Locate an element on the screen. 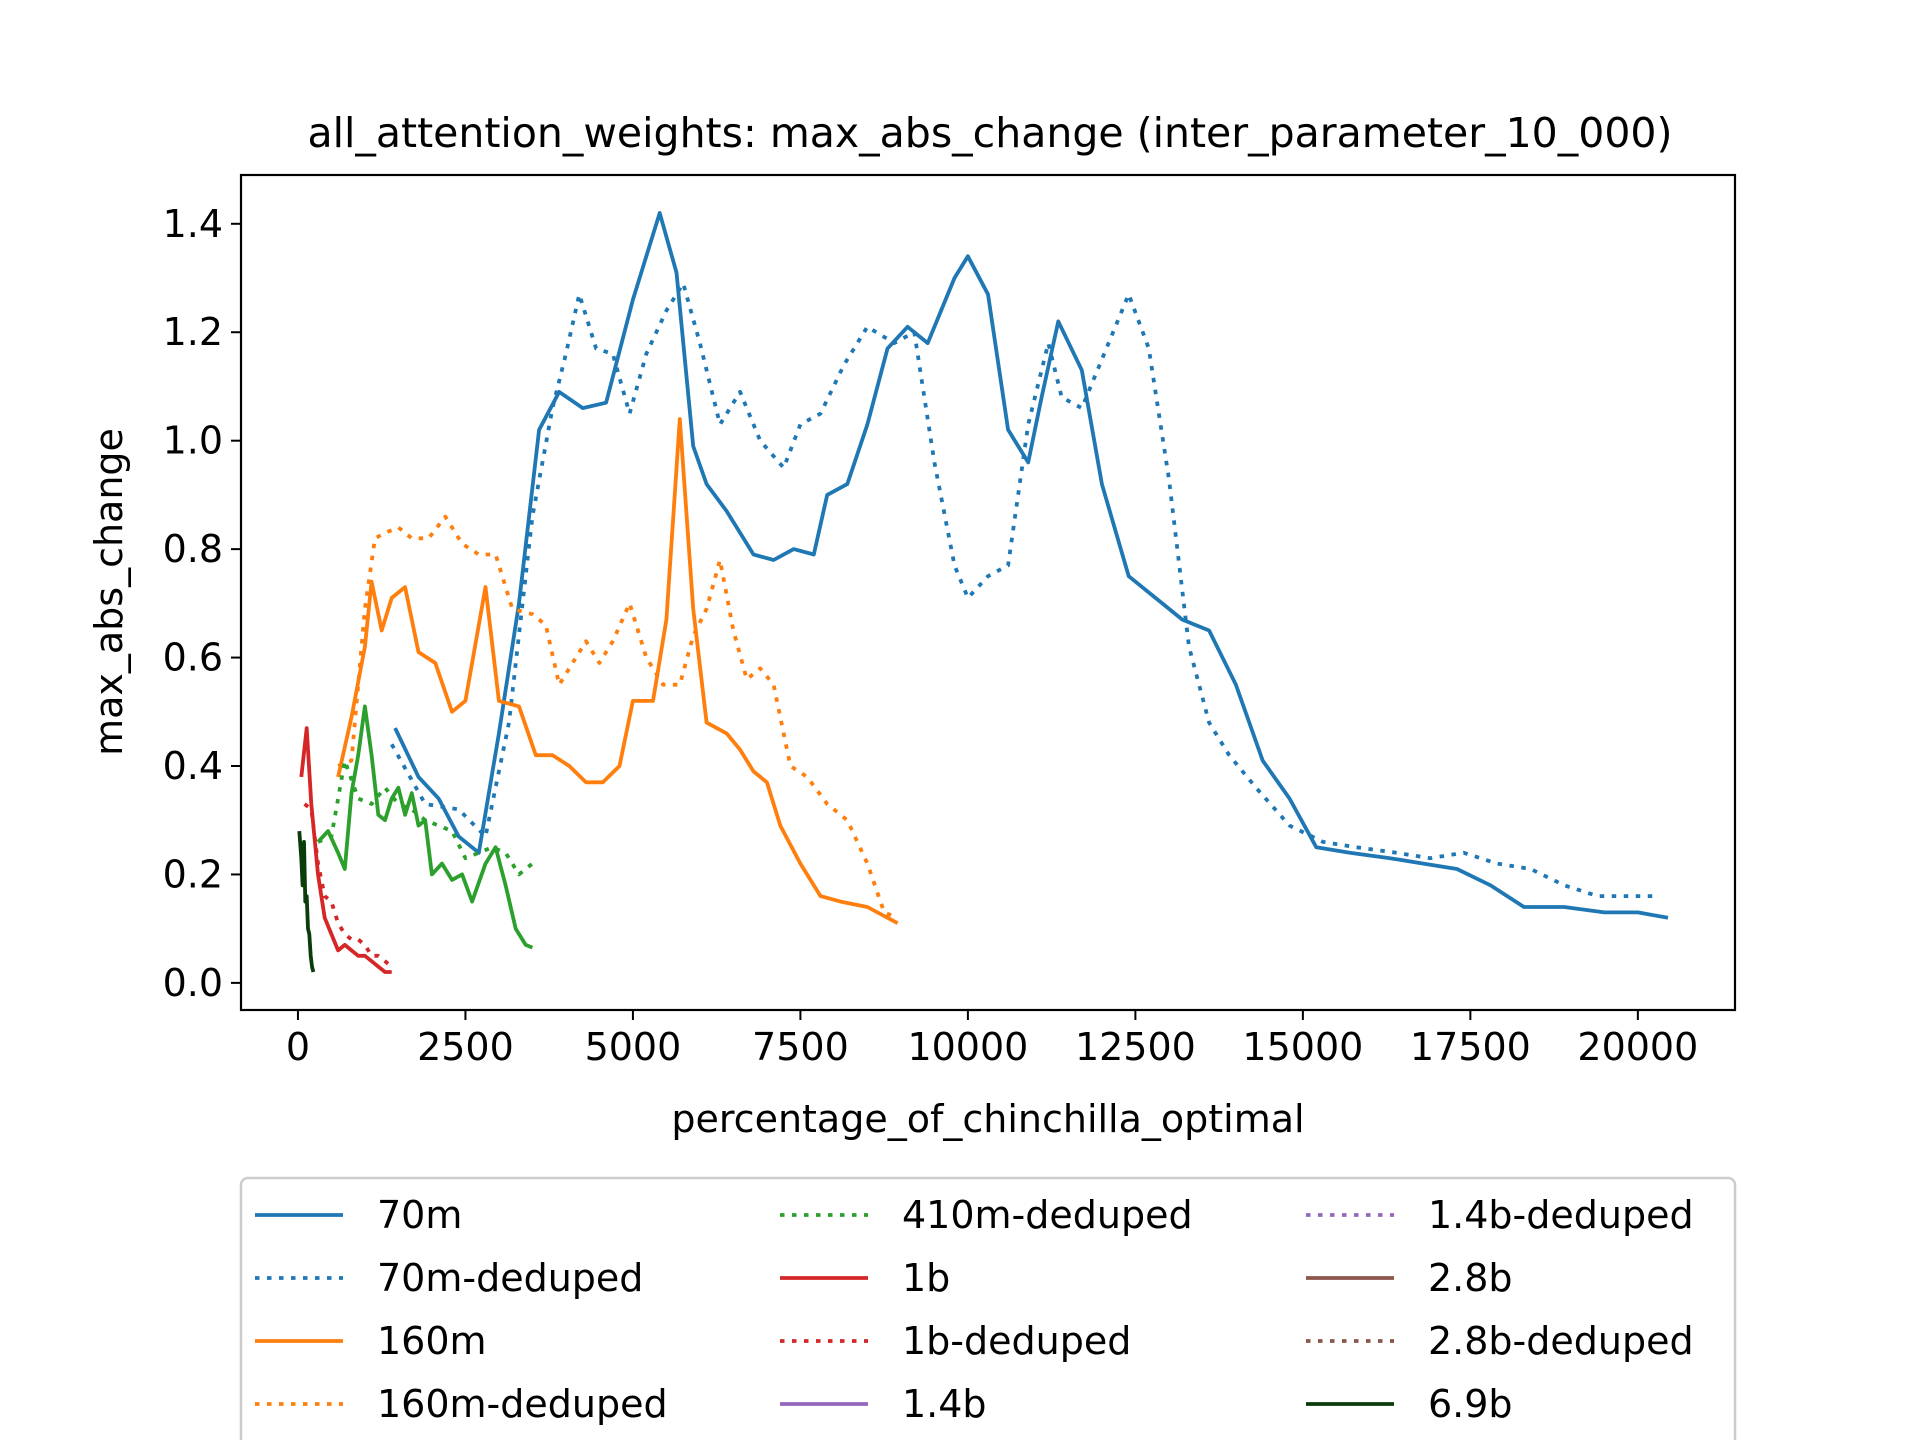 The height and width of the screenshot is (1440, 1920). series-line-410m-segment is located at coordinates (425, 827).